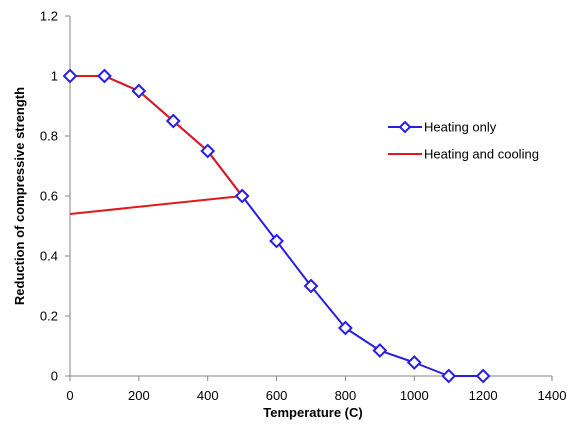  What do you see at coordinates (49, 316) in the screenshot?
I see `y-tick-label: 0.2` at bounding box center [49, 316].